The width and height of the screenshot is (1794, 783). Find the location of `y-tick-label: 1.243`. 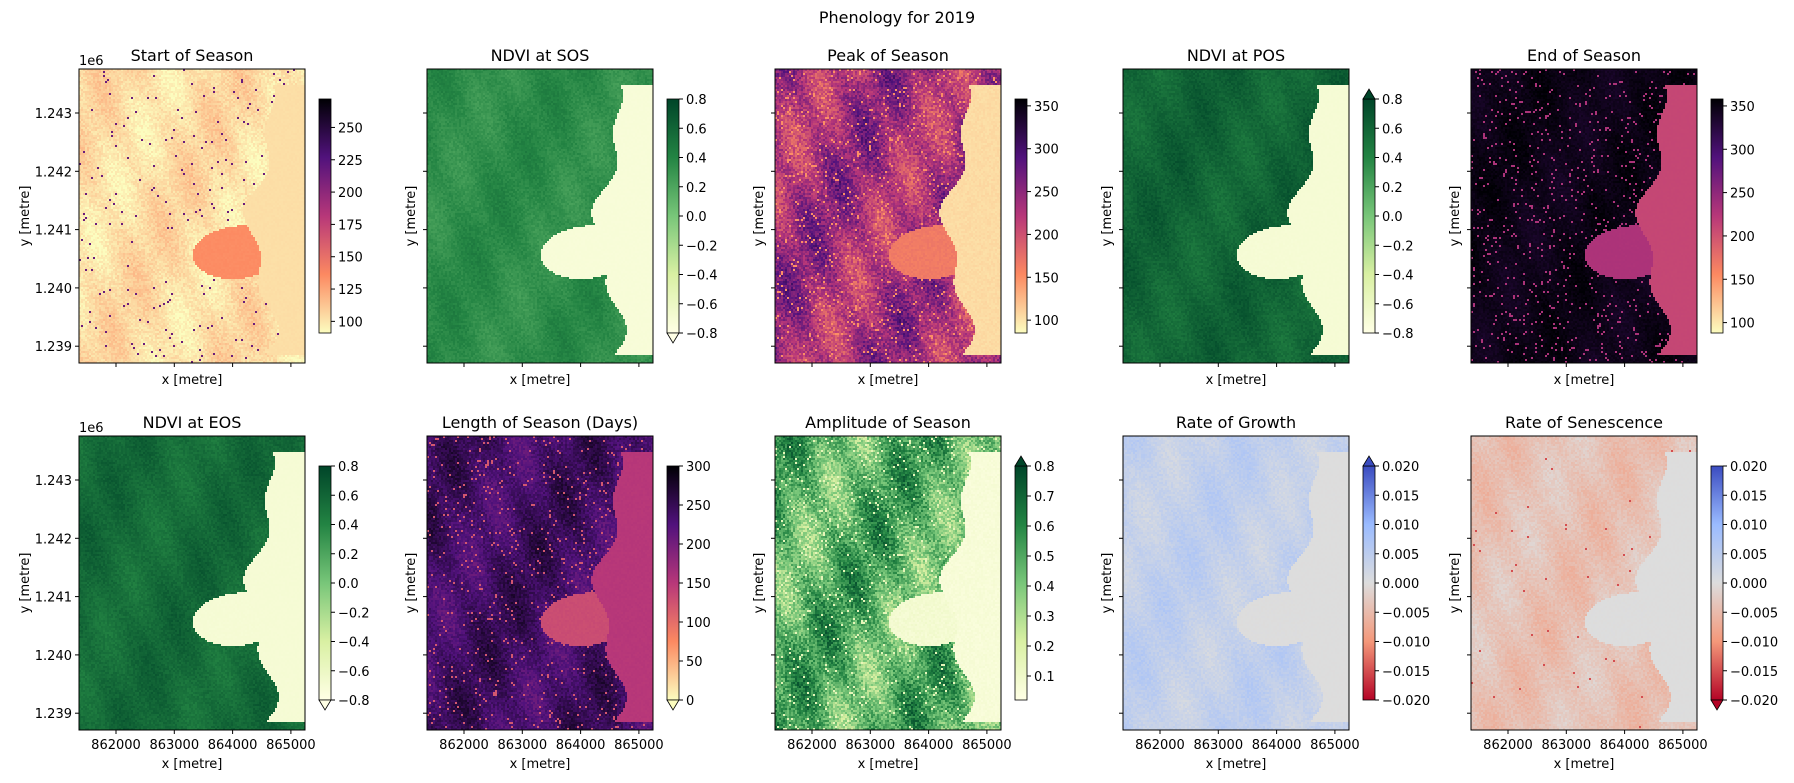

y-tick-label: 1.243 is located at coordinates (53, 114).